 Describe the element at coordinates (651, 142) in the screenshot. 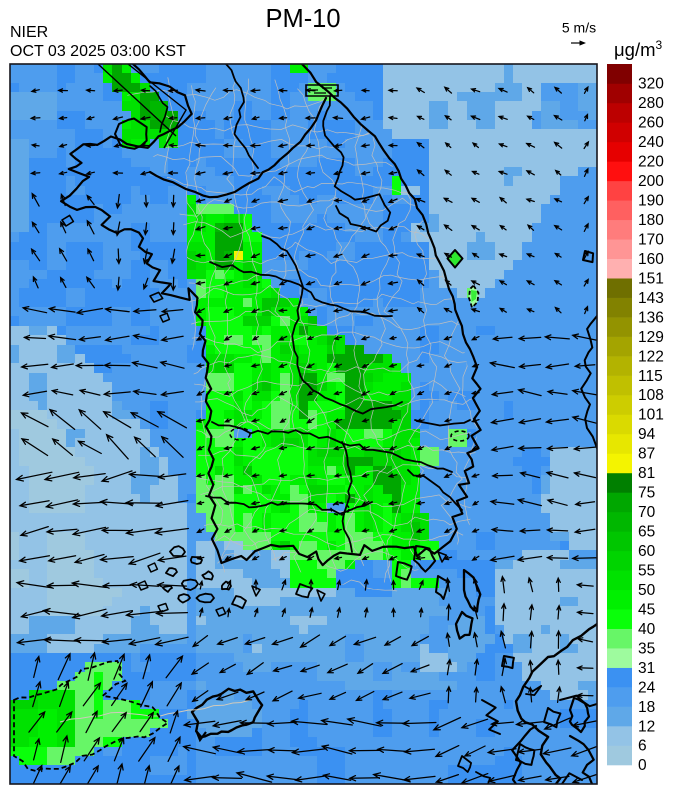

I see `svg-text: 240` at that location.